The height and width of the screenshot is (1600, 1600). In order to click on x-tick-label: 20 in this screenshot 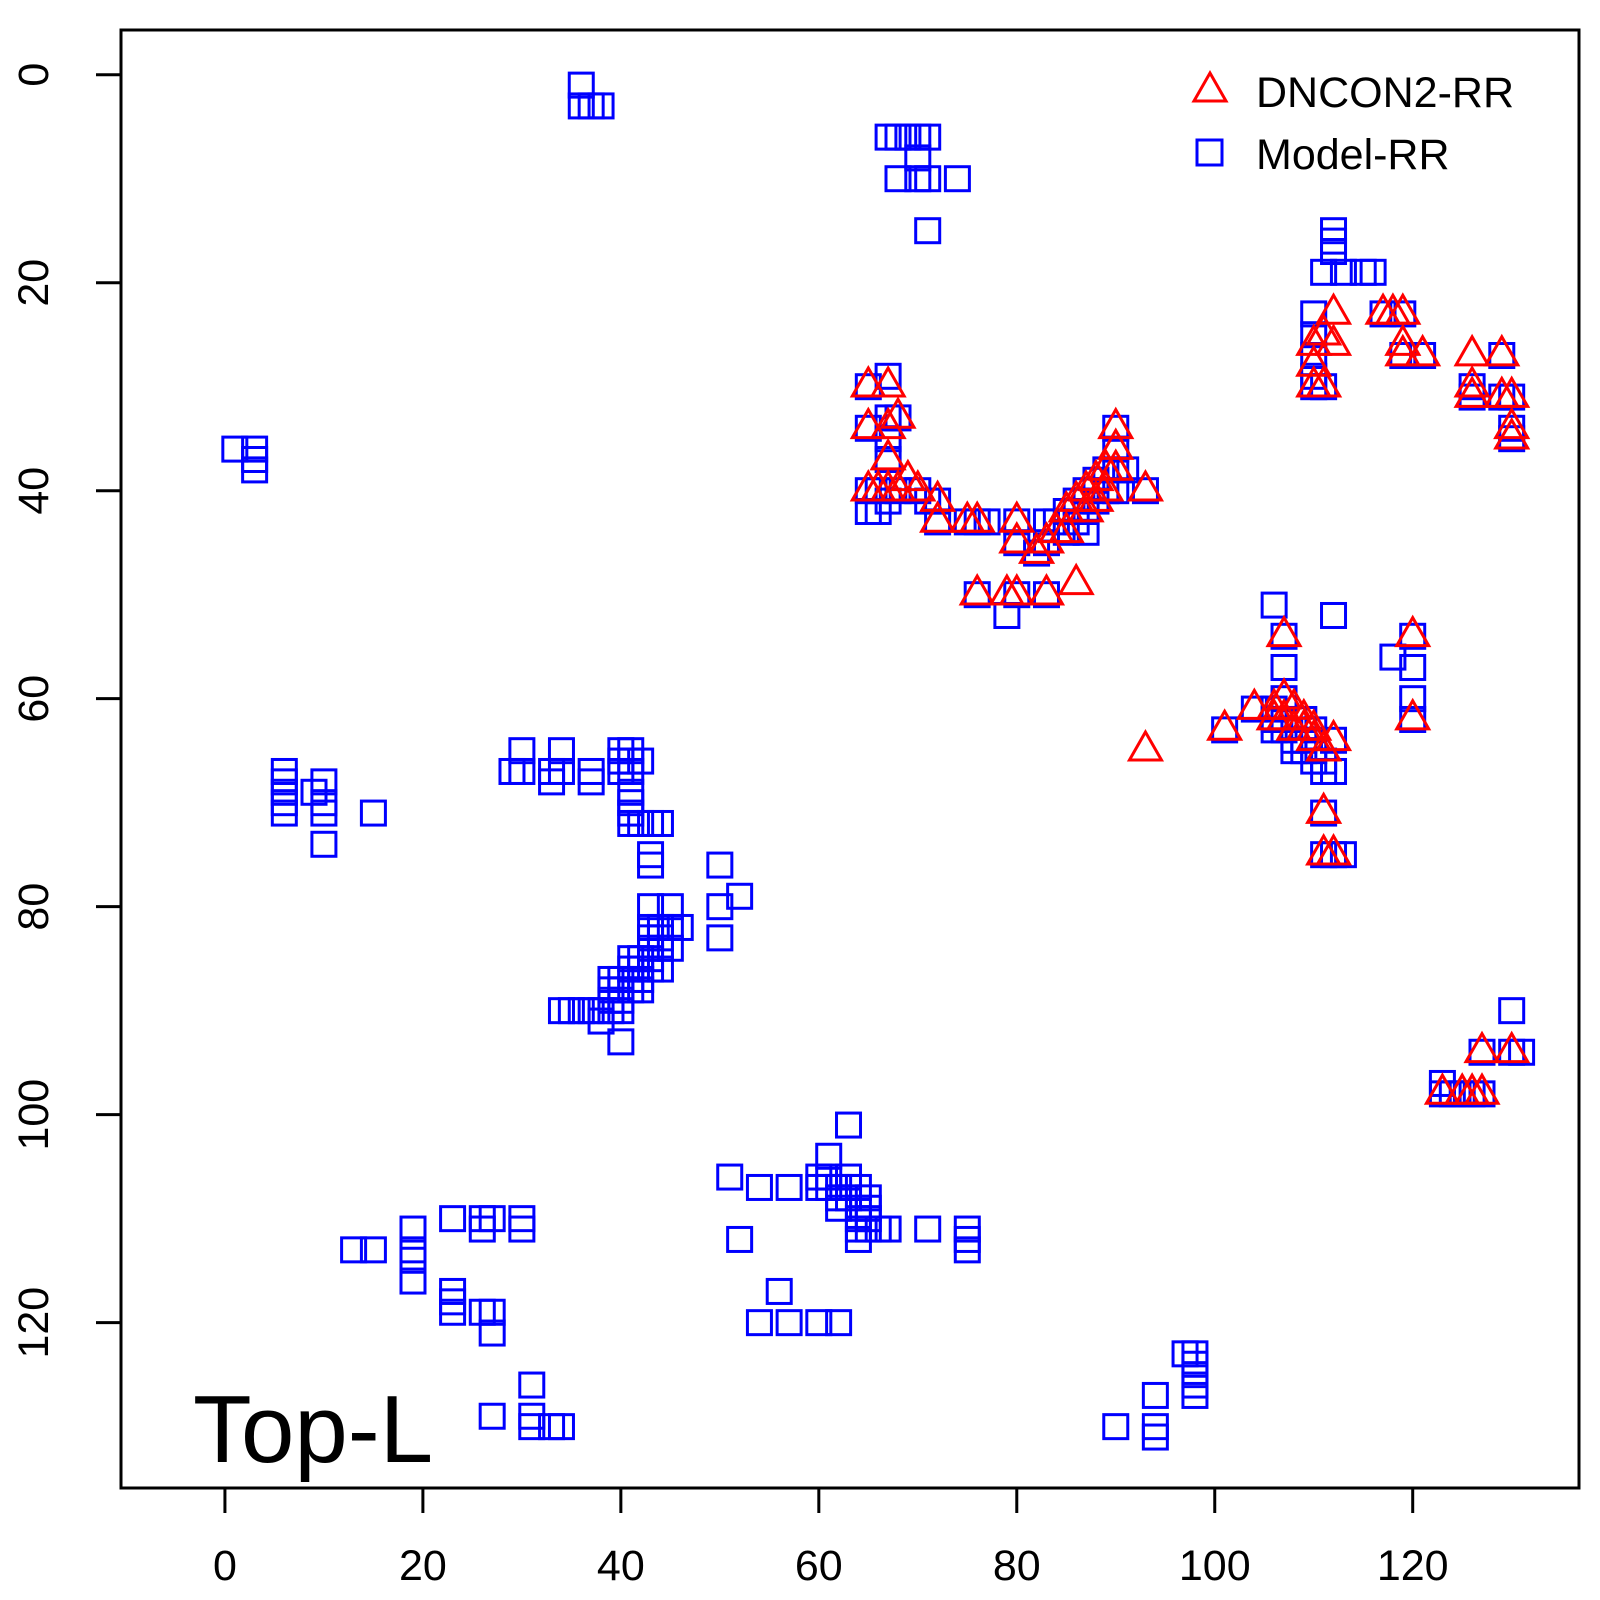, I will do `click(423, 1566)`.